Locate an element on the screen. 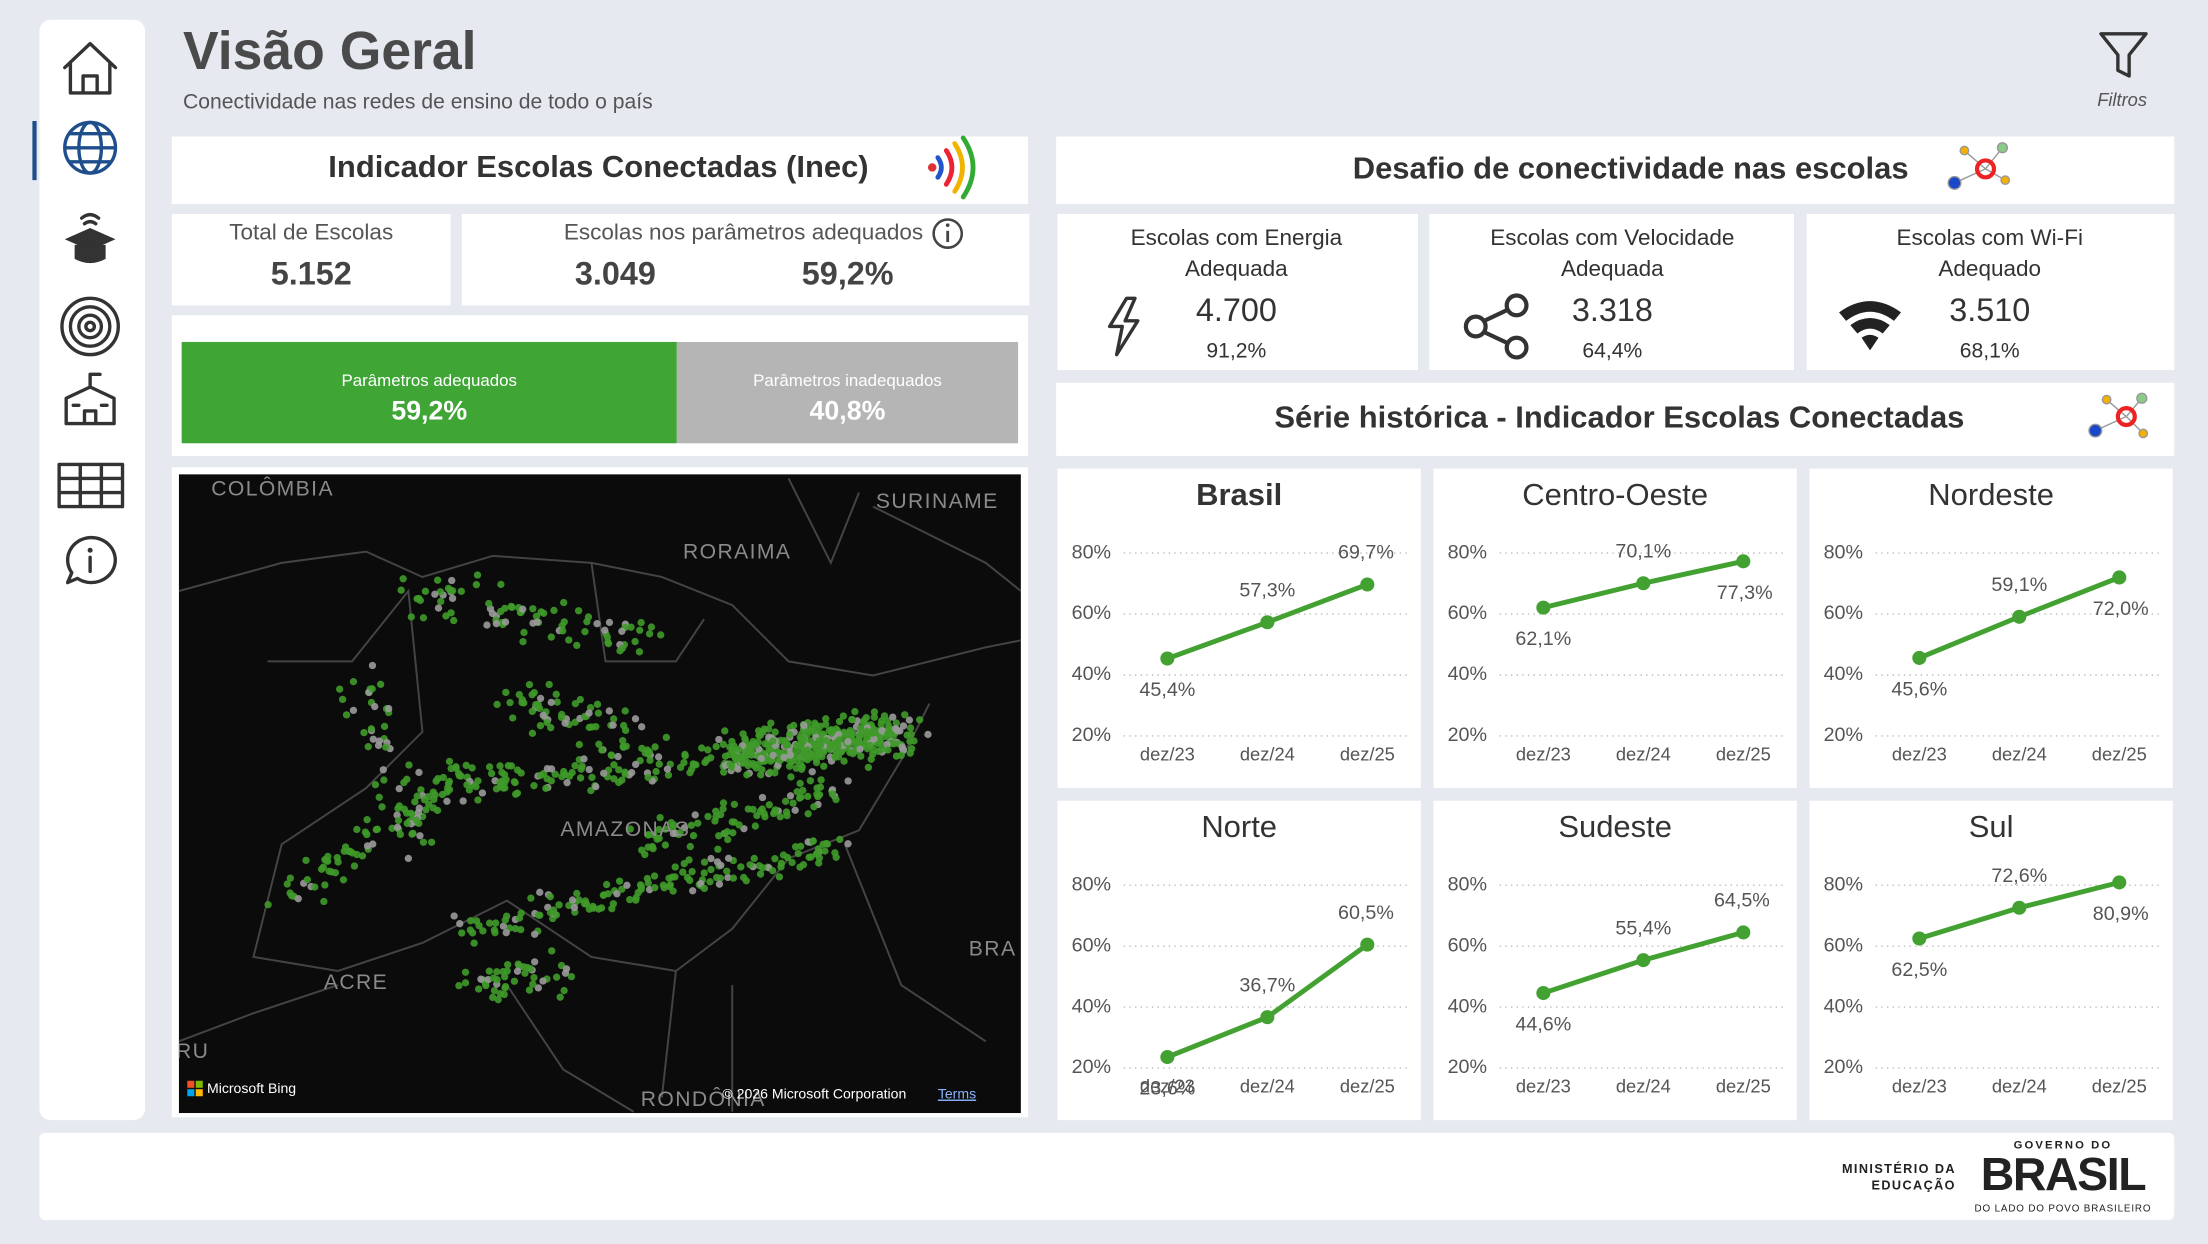  map-terms: Terms is located at coordinates (957, 1094).